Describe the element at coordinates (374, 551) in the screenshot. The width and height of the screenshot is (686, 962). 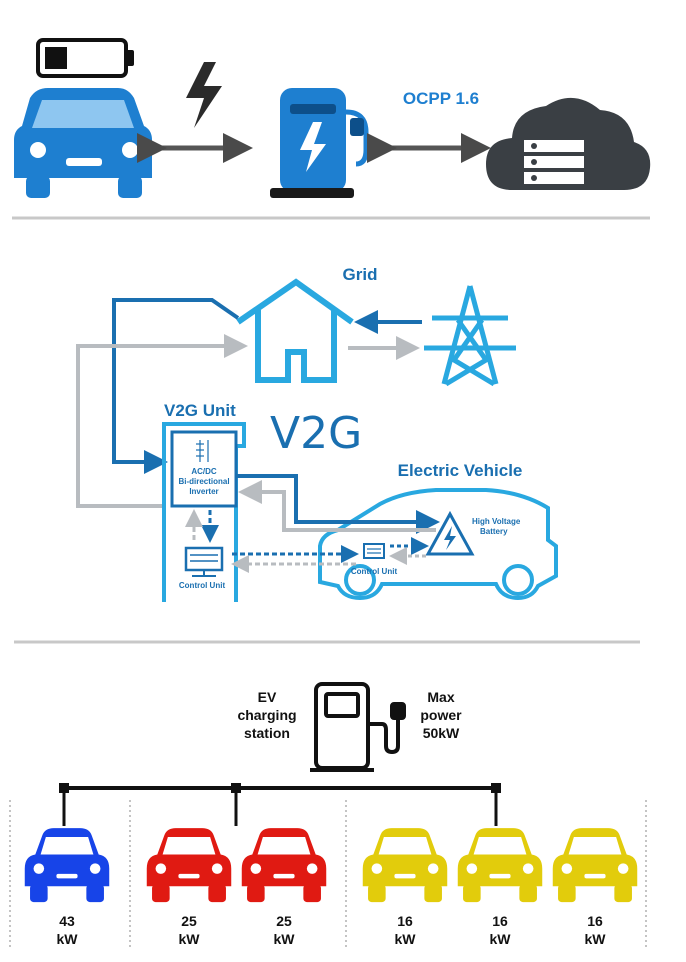
I see `car-control-unit-icon` at that location.